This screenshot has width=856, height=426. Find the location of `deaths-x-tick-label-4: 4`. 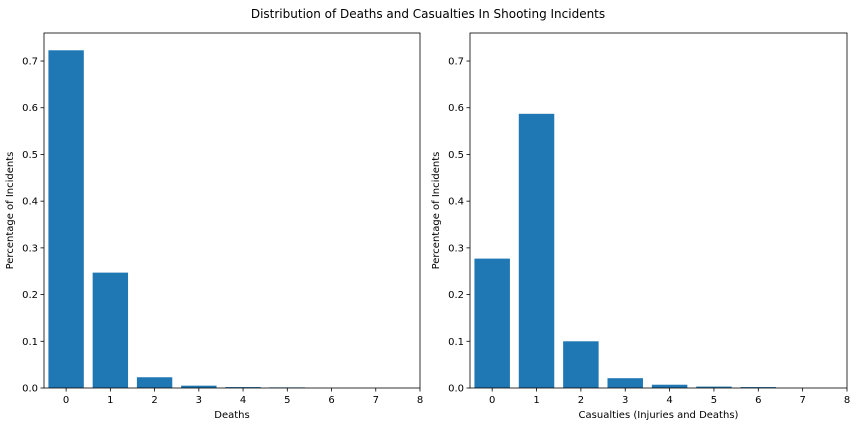

deaths-x-tick-label-4: 4 is located at coordinates (243, 400).